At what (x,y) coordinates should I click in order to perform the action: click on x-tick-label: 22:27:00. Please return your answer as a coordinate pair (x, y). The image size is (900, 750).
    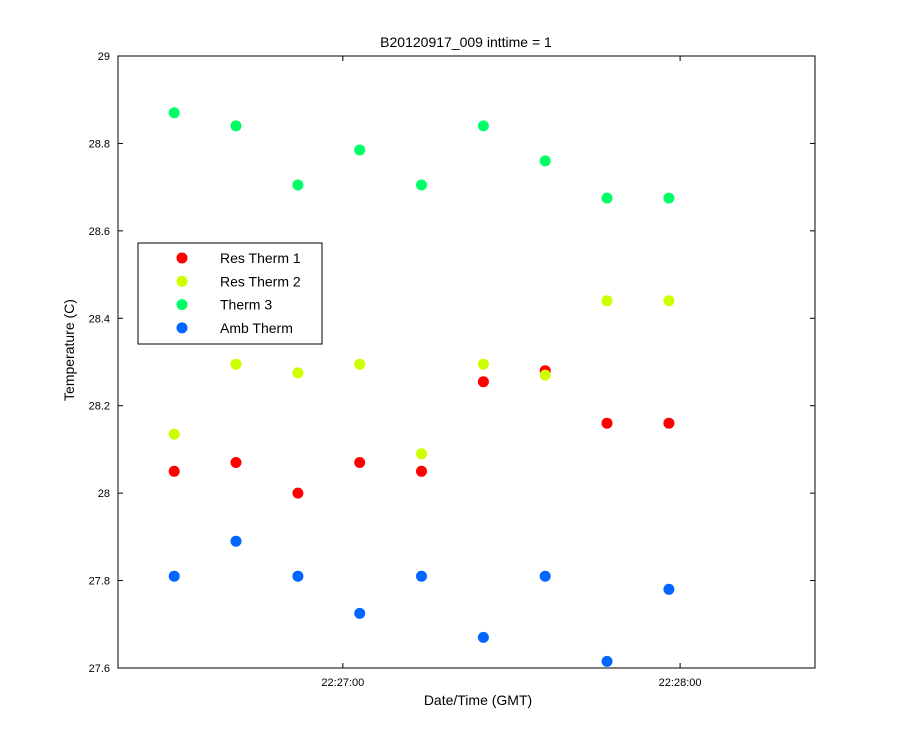
    Looking at the image, I should click on (342, 683).